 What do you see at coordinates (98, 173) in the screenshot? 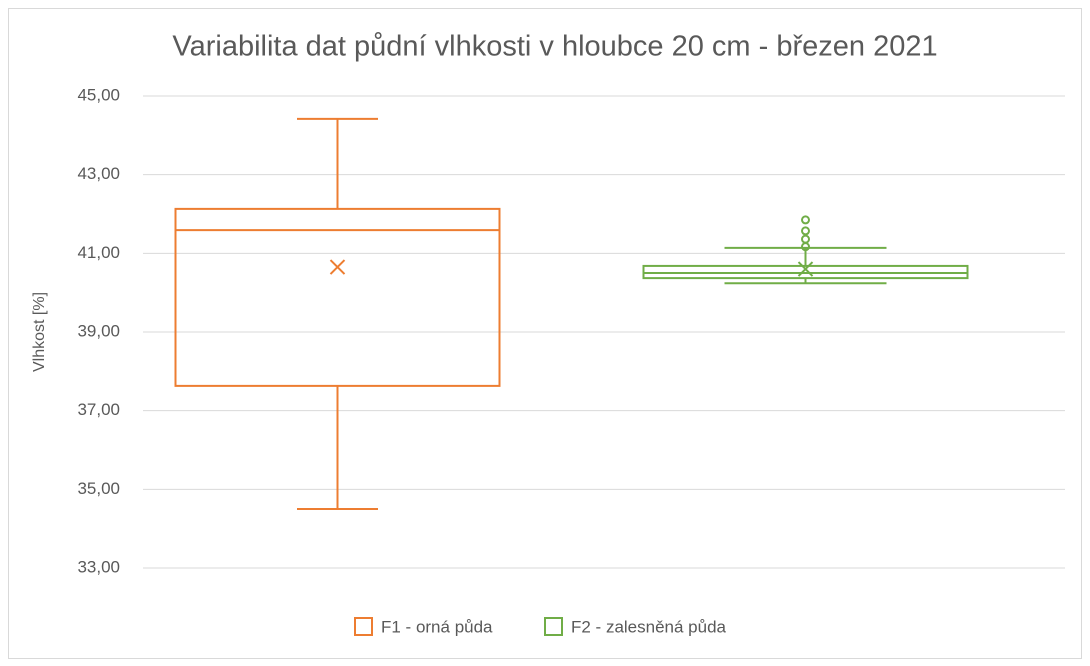
I see `y-tick-label: 43,00` at bounding box center [98, 173].